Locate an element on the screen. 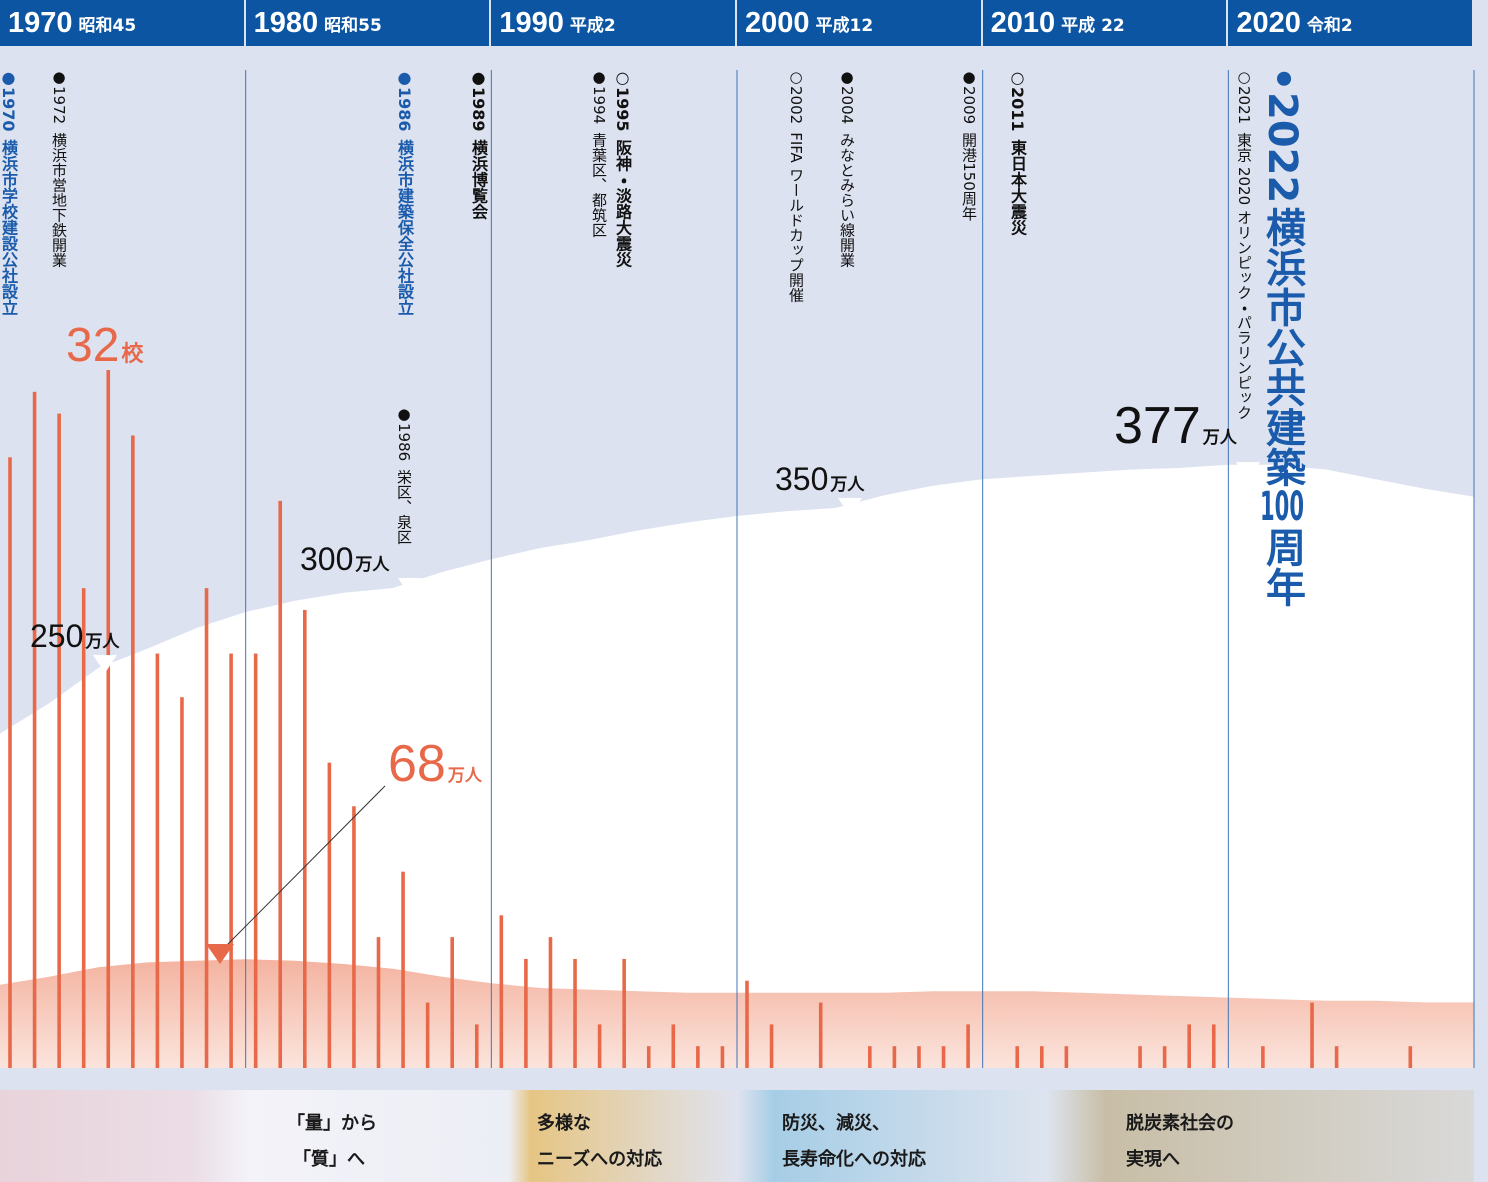 This screenshot has height=1182, width=1488. phase-band is located at coordinates (737, 1136).